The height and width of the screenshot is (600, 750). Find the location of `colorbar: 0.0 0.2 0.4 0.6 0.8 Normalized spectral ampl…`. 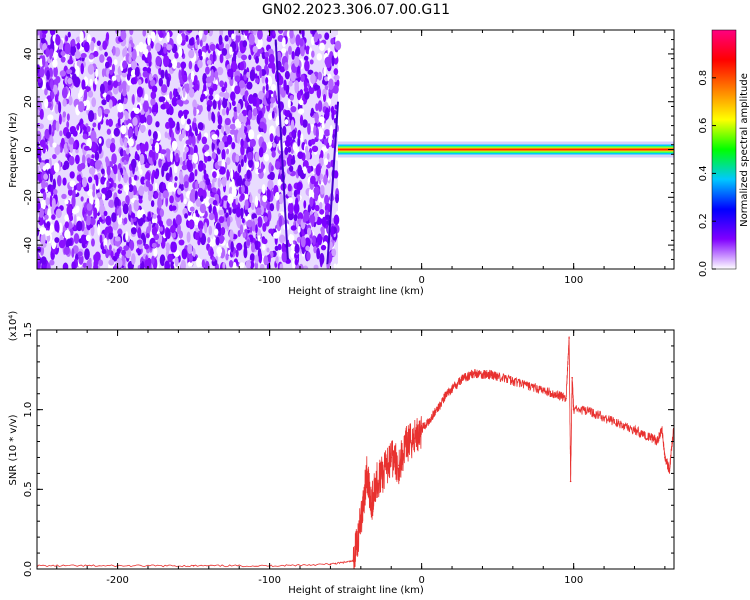

colorbar: 0.0 0.2 0.4 0.6 0.8 Normalized spectral ampl… is located at coordinates (724, 153).